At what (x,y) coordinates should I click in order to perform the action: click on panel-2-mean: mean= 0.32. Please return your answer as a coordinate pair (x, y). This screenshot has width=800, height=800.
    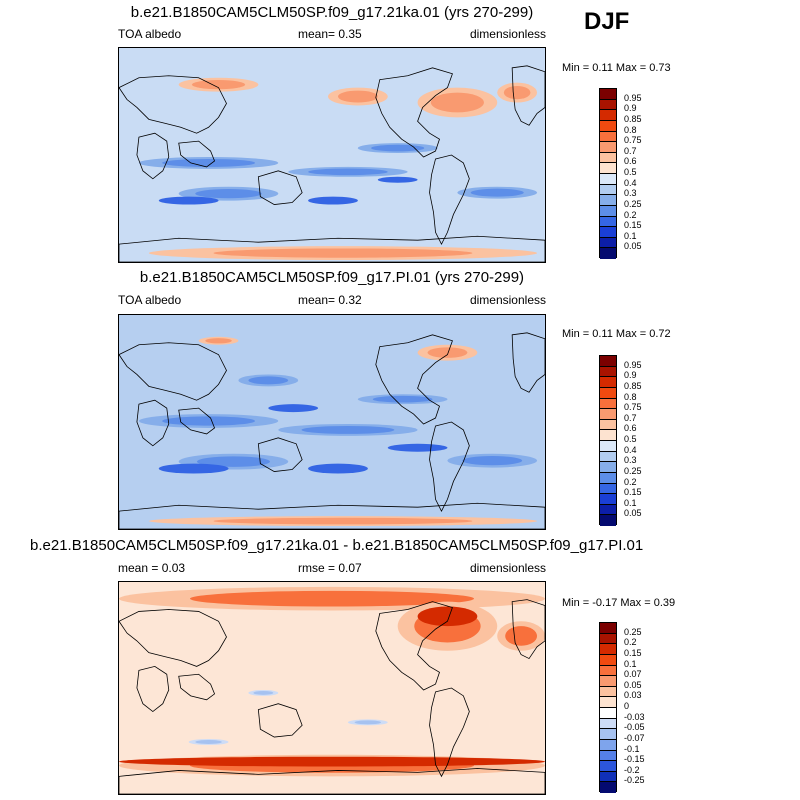
    Looking at the image, I should click on (330, 300).